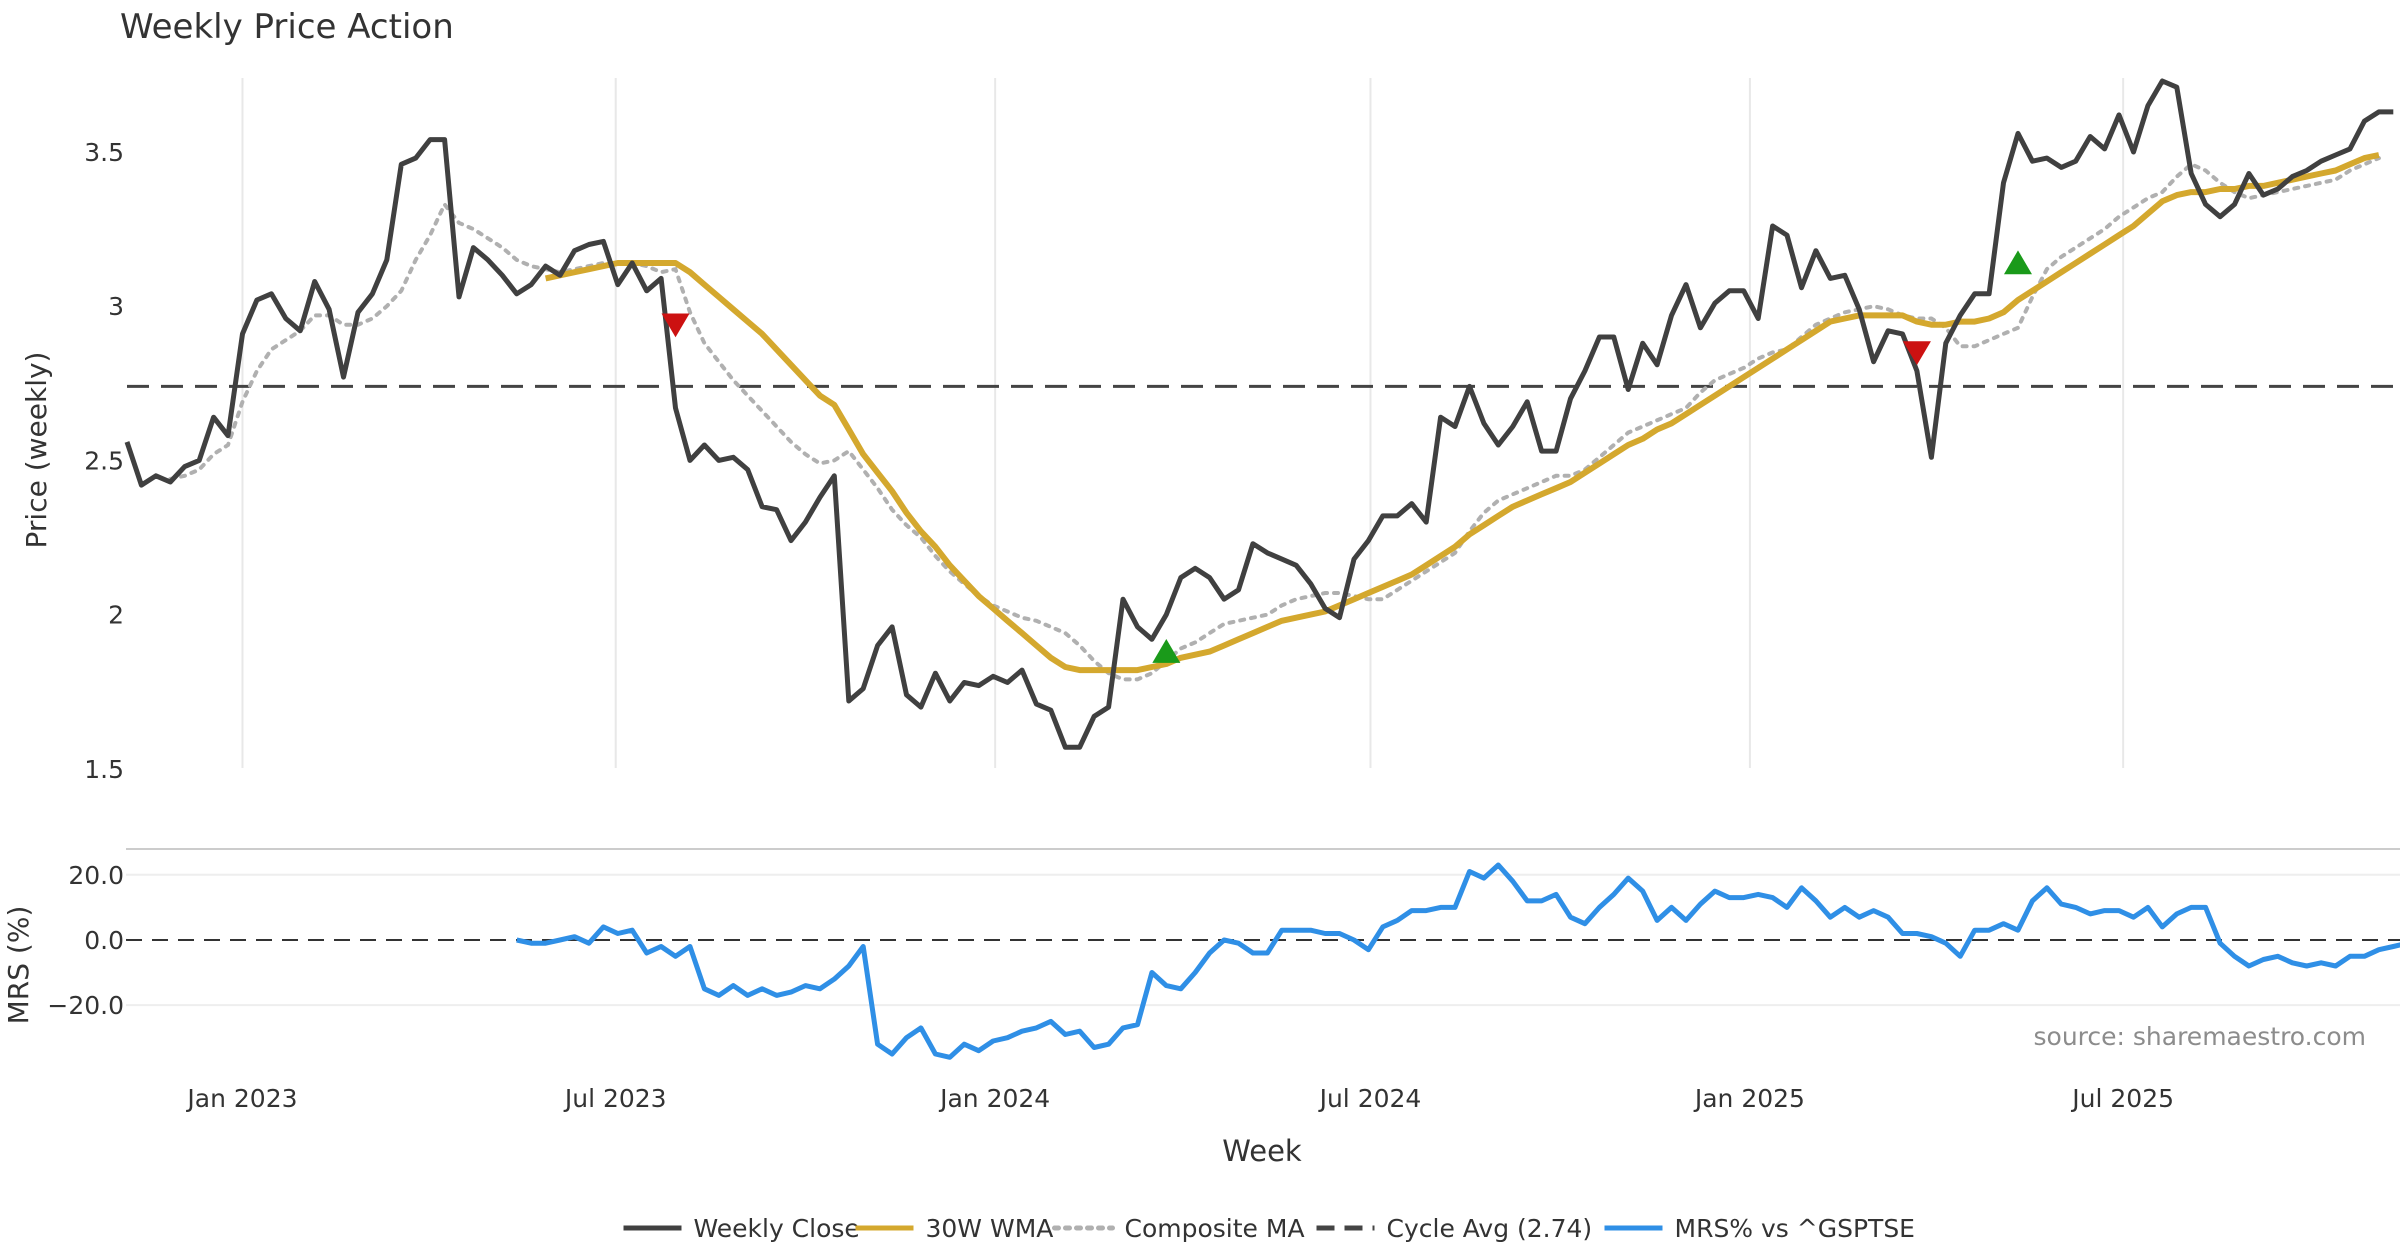 This screenshot has width=2400, height=1260. What do you see at coordinates (104, 769) in the screenshot?
I see `price-y-tick-label: 1.5` at bounding box center [104, 769].